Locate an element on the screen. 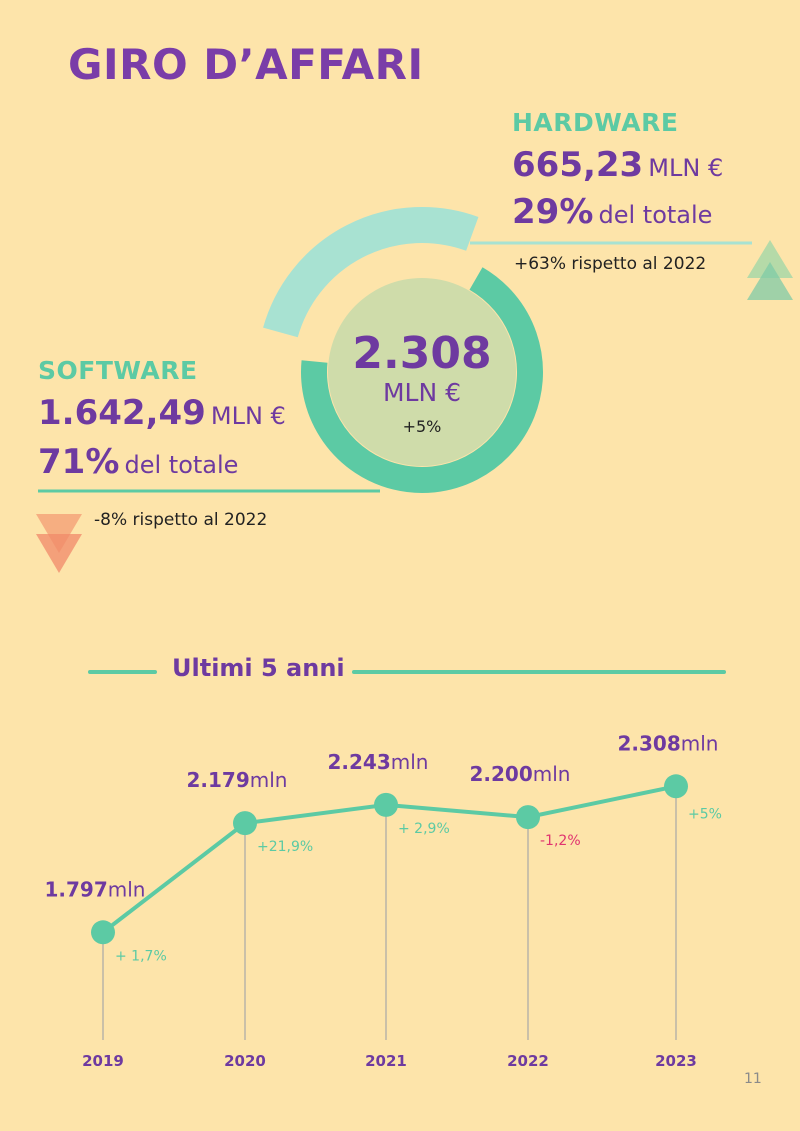 This screenshot has height=1131, width=800. software-label: SOFTWARE is located at coordinates (118, 370).